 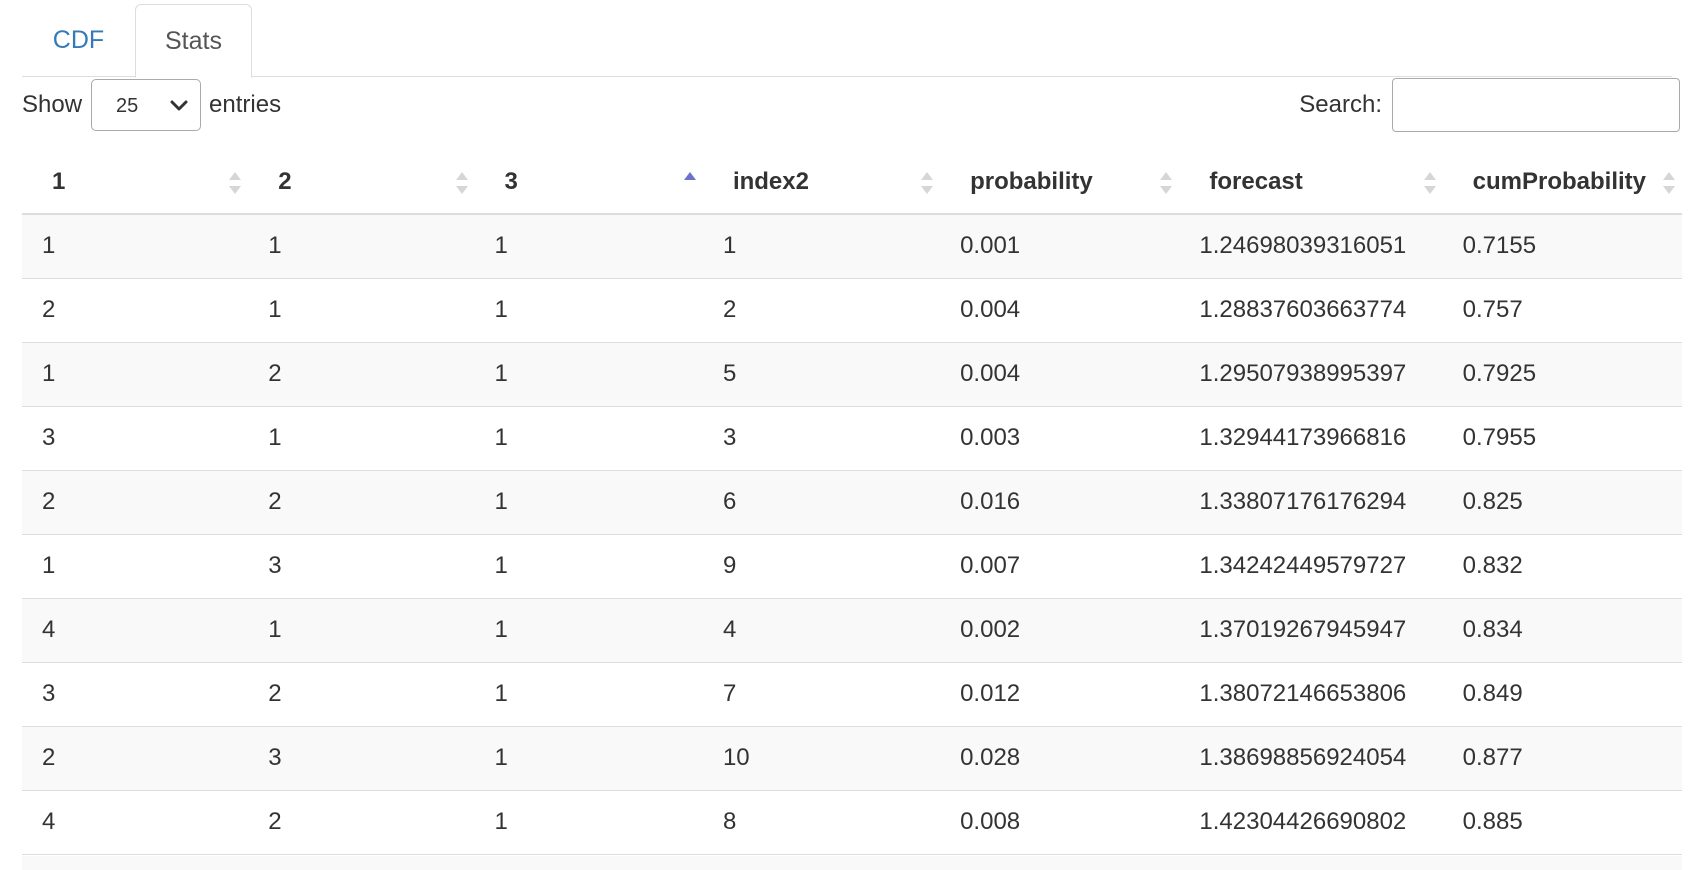 What do you see at coordinates (1060, 502) in the screenshot?
I see `table-cell: 0.016` at bounding box center [1060, 502].